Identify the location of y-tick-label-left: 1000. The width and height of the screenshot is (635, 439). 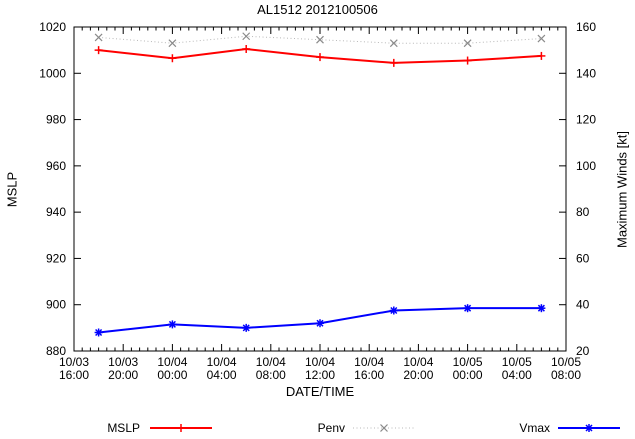
(52, 73).